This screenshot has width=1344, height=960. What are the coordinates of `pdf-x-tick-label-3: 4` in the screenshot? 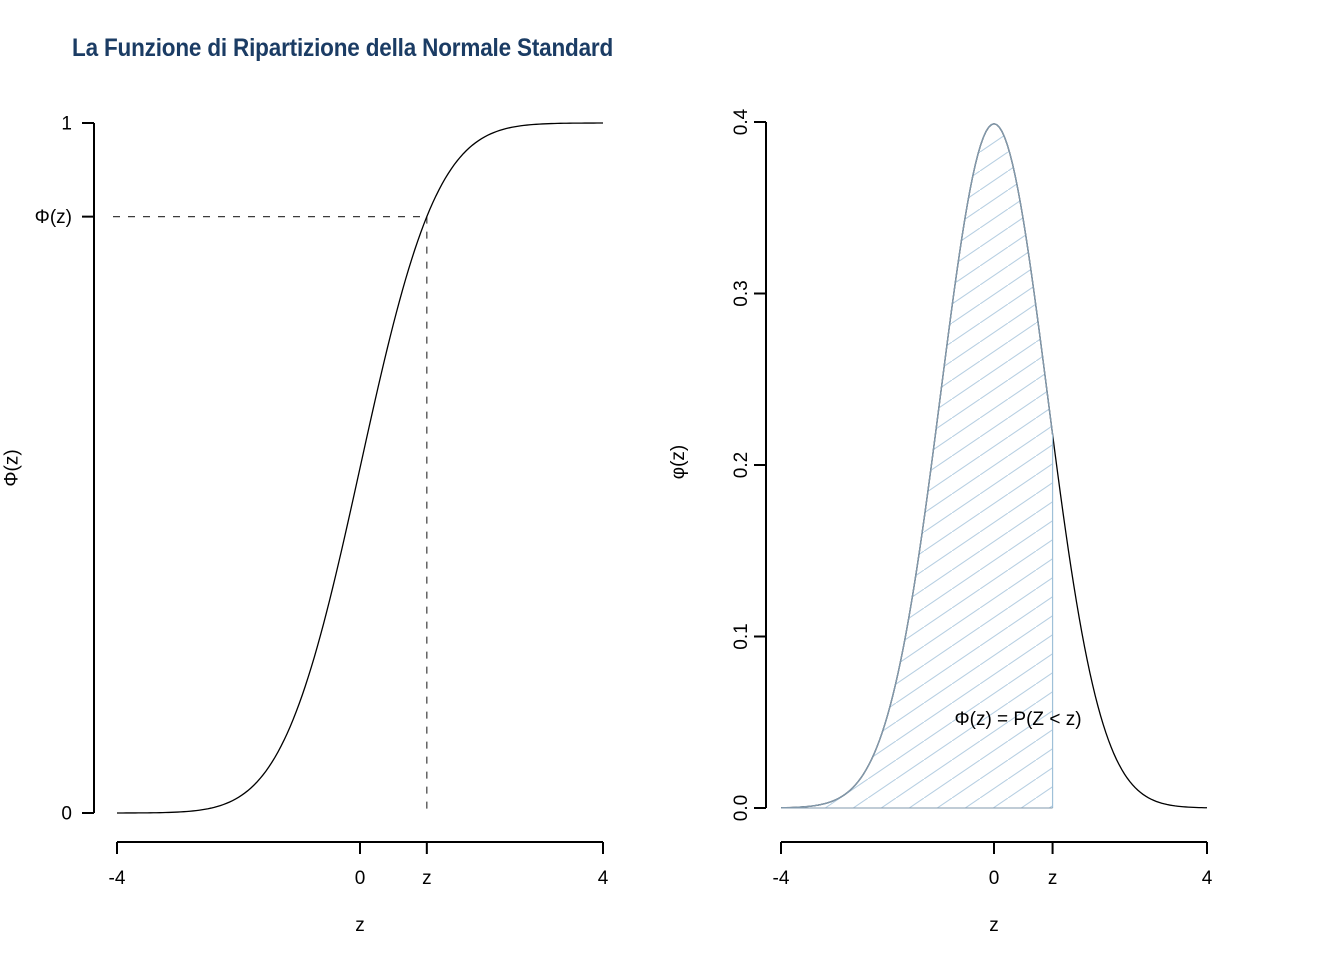 It's located at (1207, 878).